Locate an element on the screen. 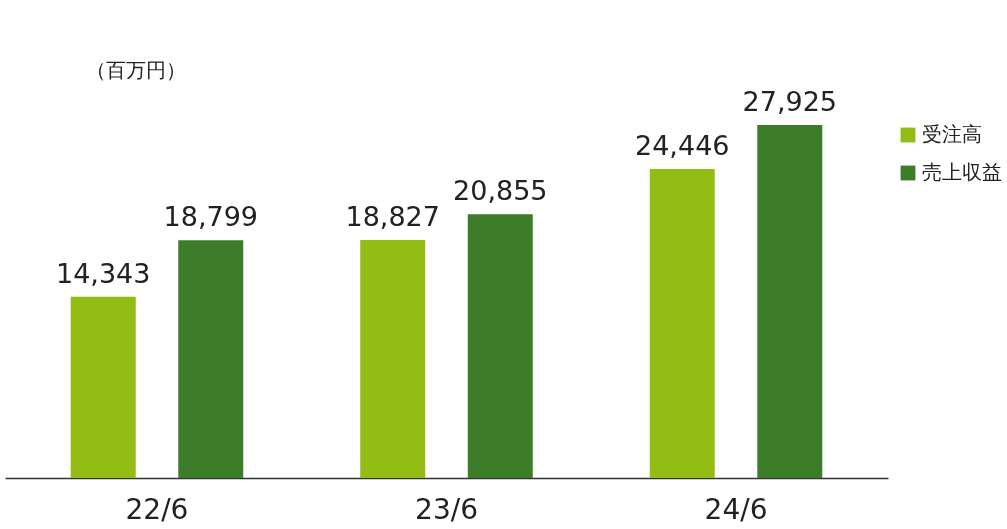 The image size is (1007, 529). x-tick-label: 24/6 is located at coordinates (736, 509).